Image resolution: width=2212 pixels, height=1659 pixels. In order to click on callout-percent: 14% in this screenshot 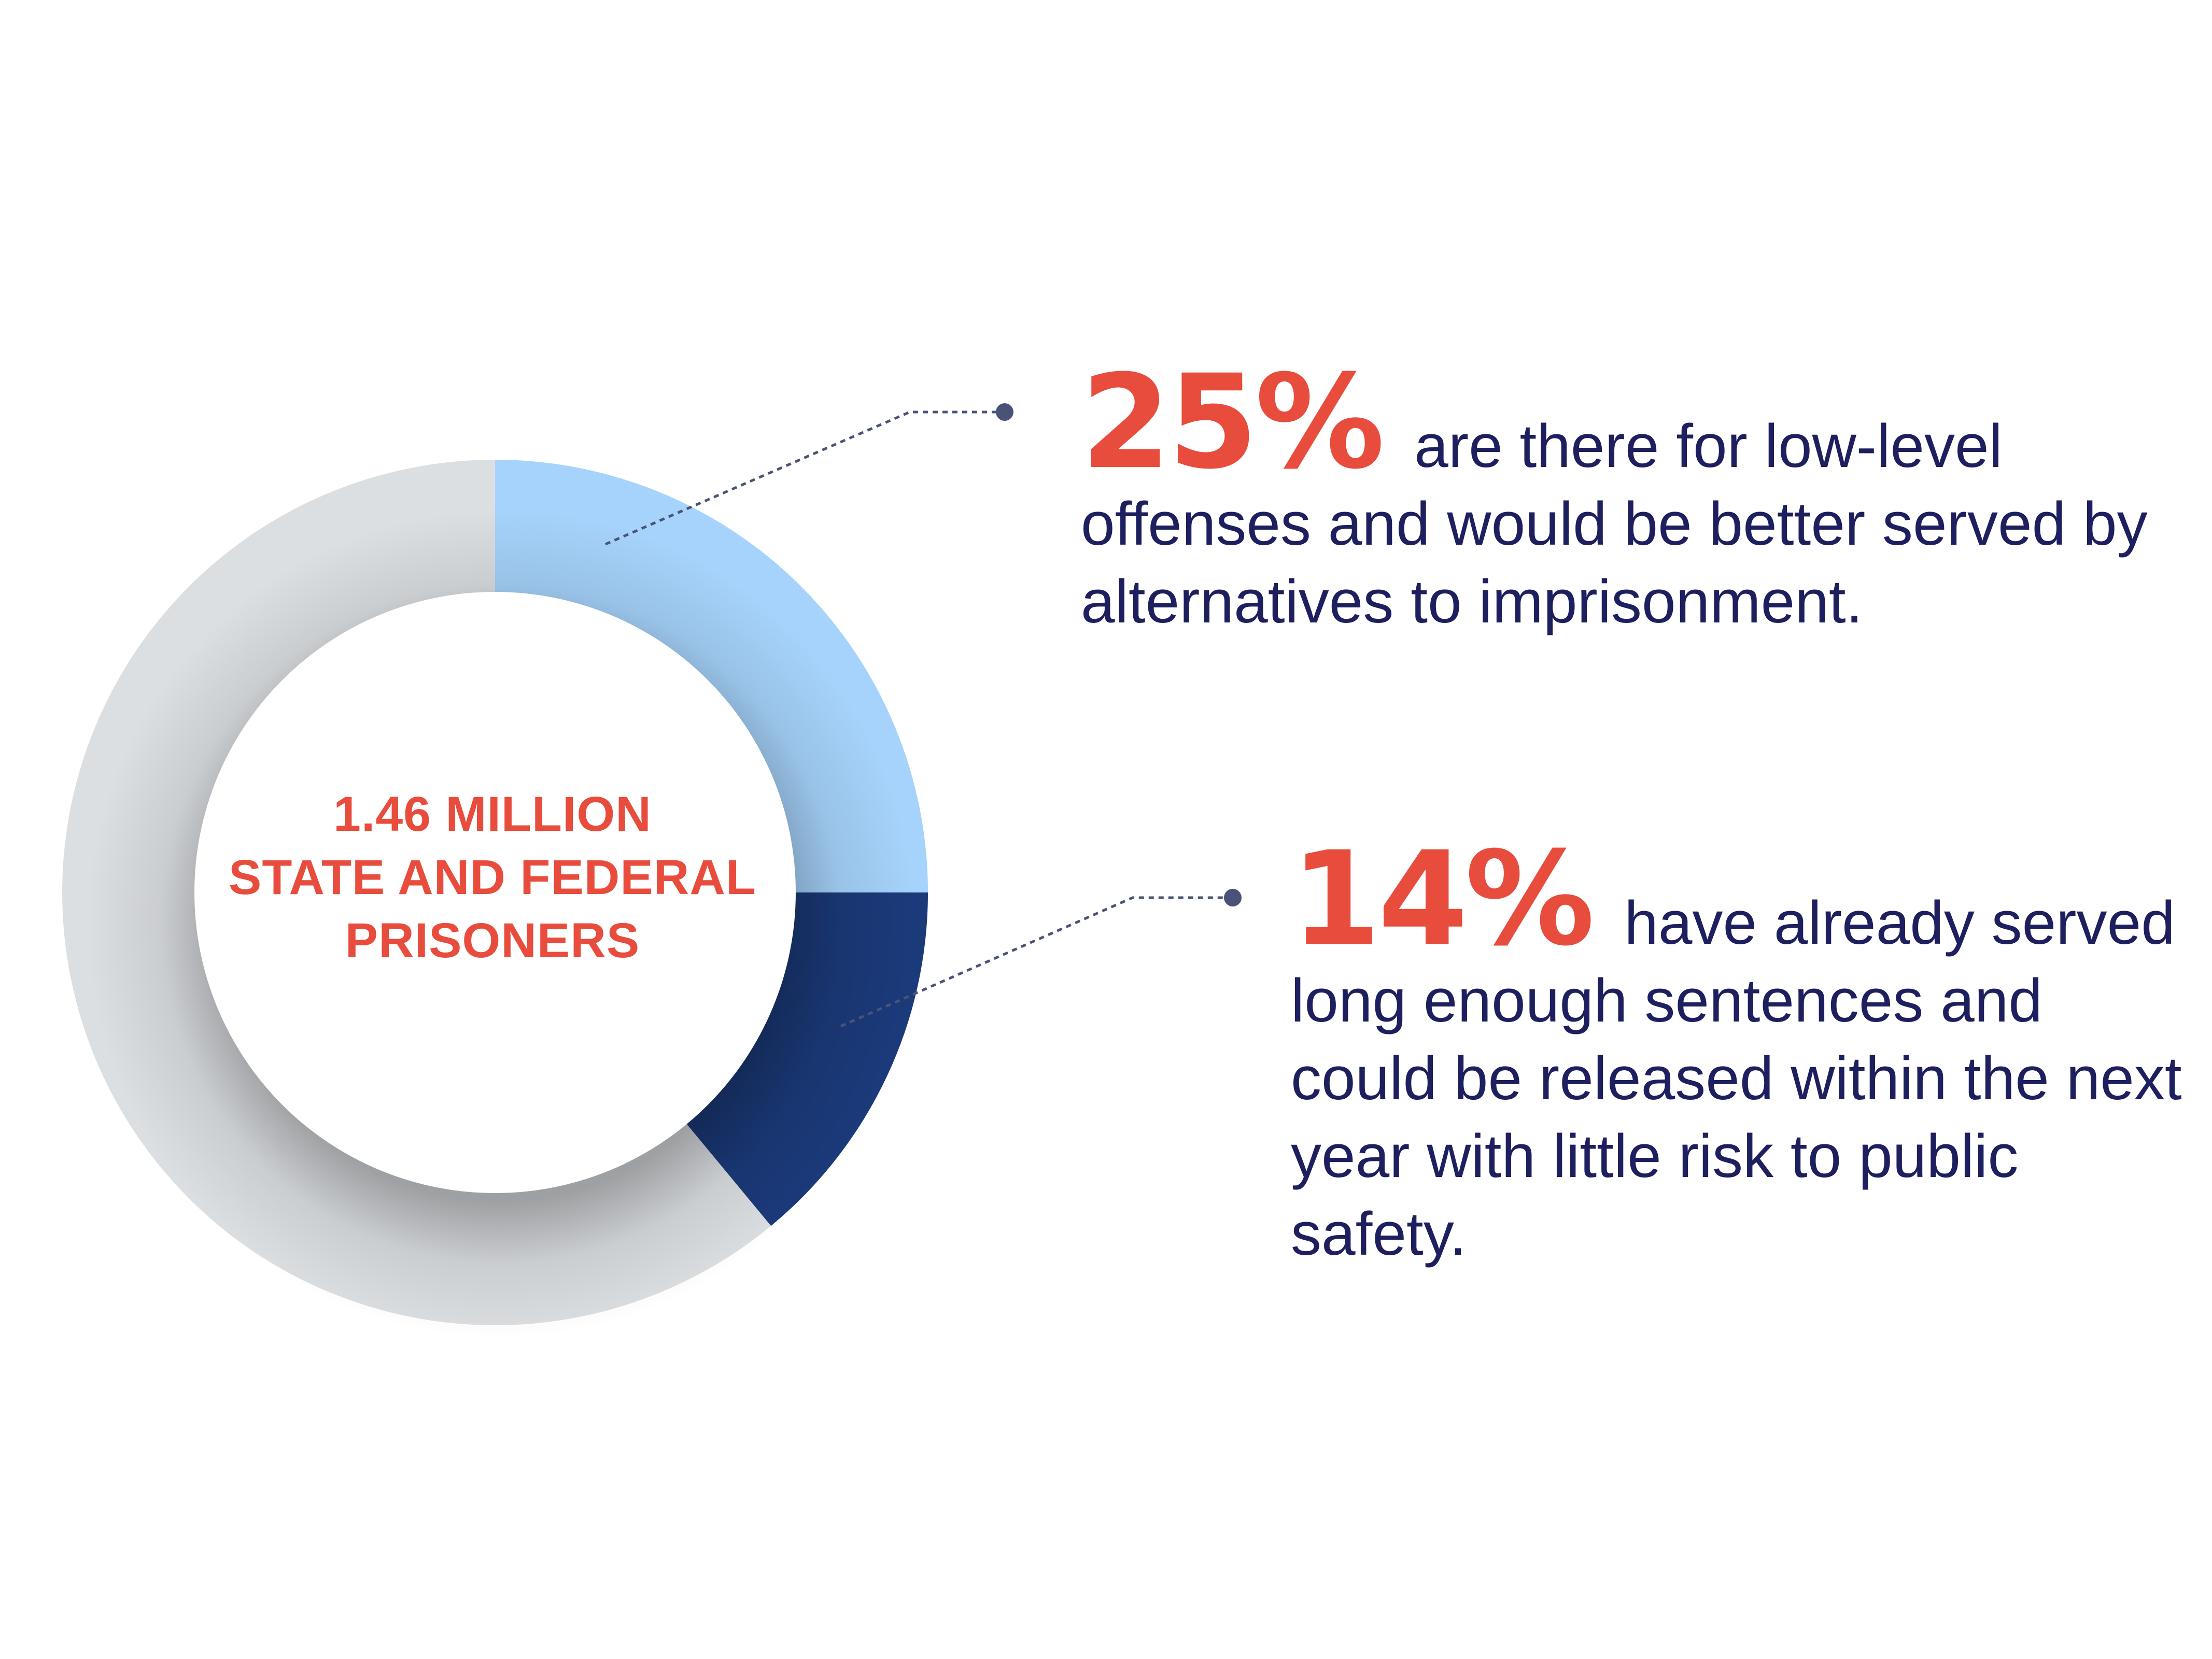, I will do `click(1443, 899)`.